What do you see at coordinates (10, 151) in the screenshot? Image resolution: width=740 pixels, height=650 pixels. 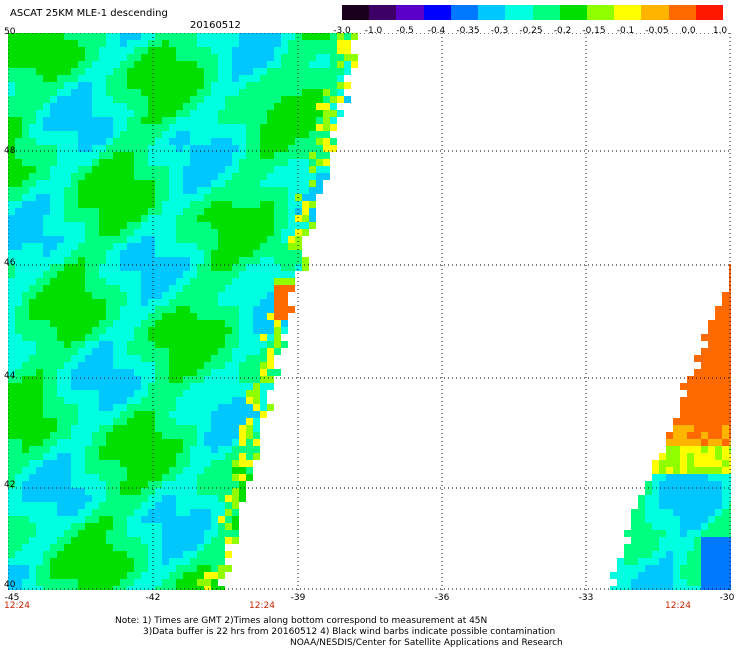 I see `lat-label-48: 48` at bounding box center [10, 151].